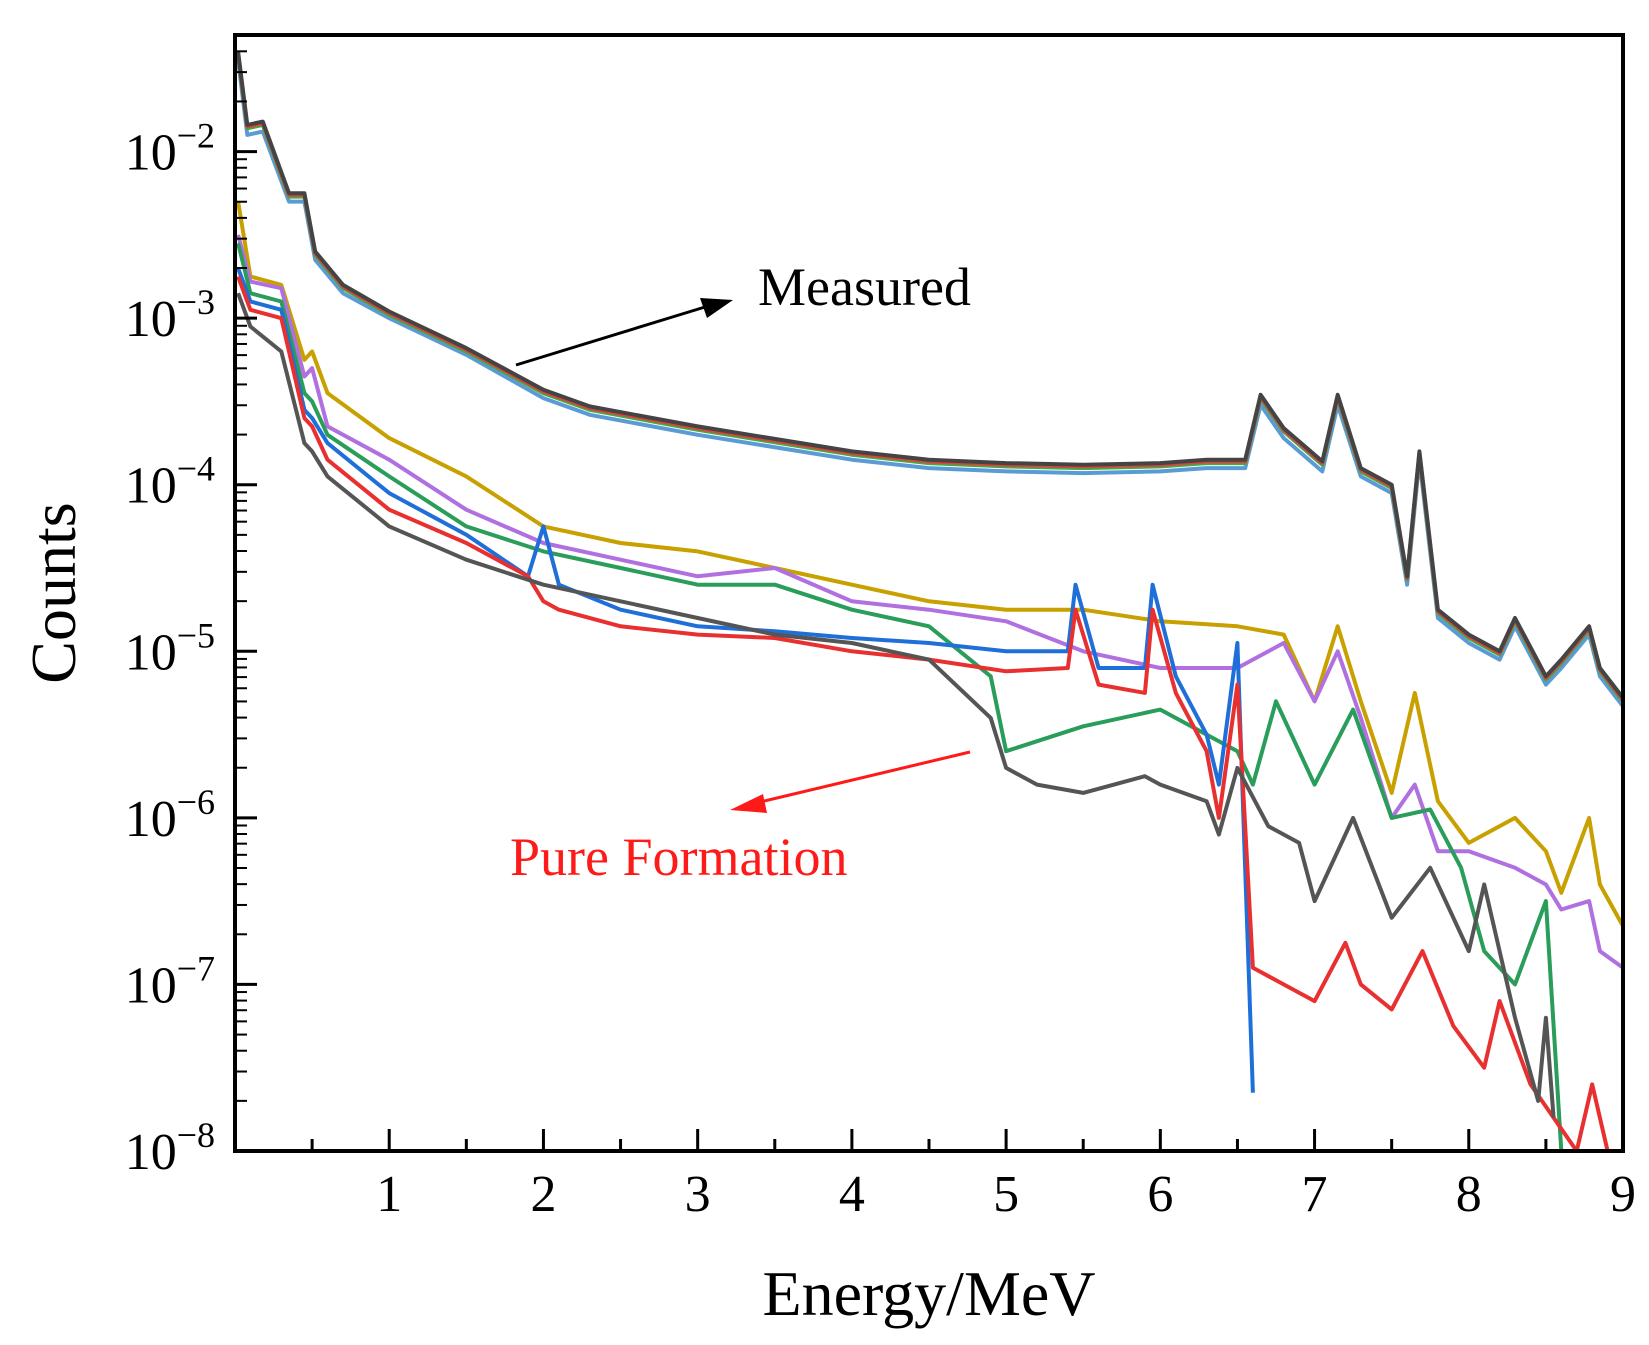 This screenshot has width=1649, height=1345. What do you see at coordinates (698, 1194) in the screenshot?
I see `x-tick-label: 3` at bounding box center [698, 1194].